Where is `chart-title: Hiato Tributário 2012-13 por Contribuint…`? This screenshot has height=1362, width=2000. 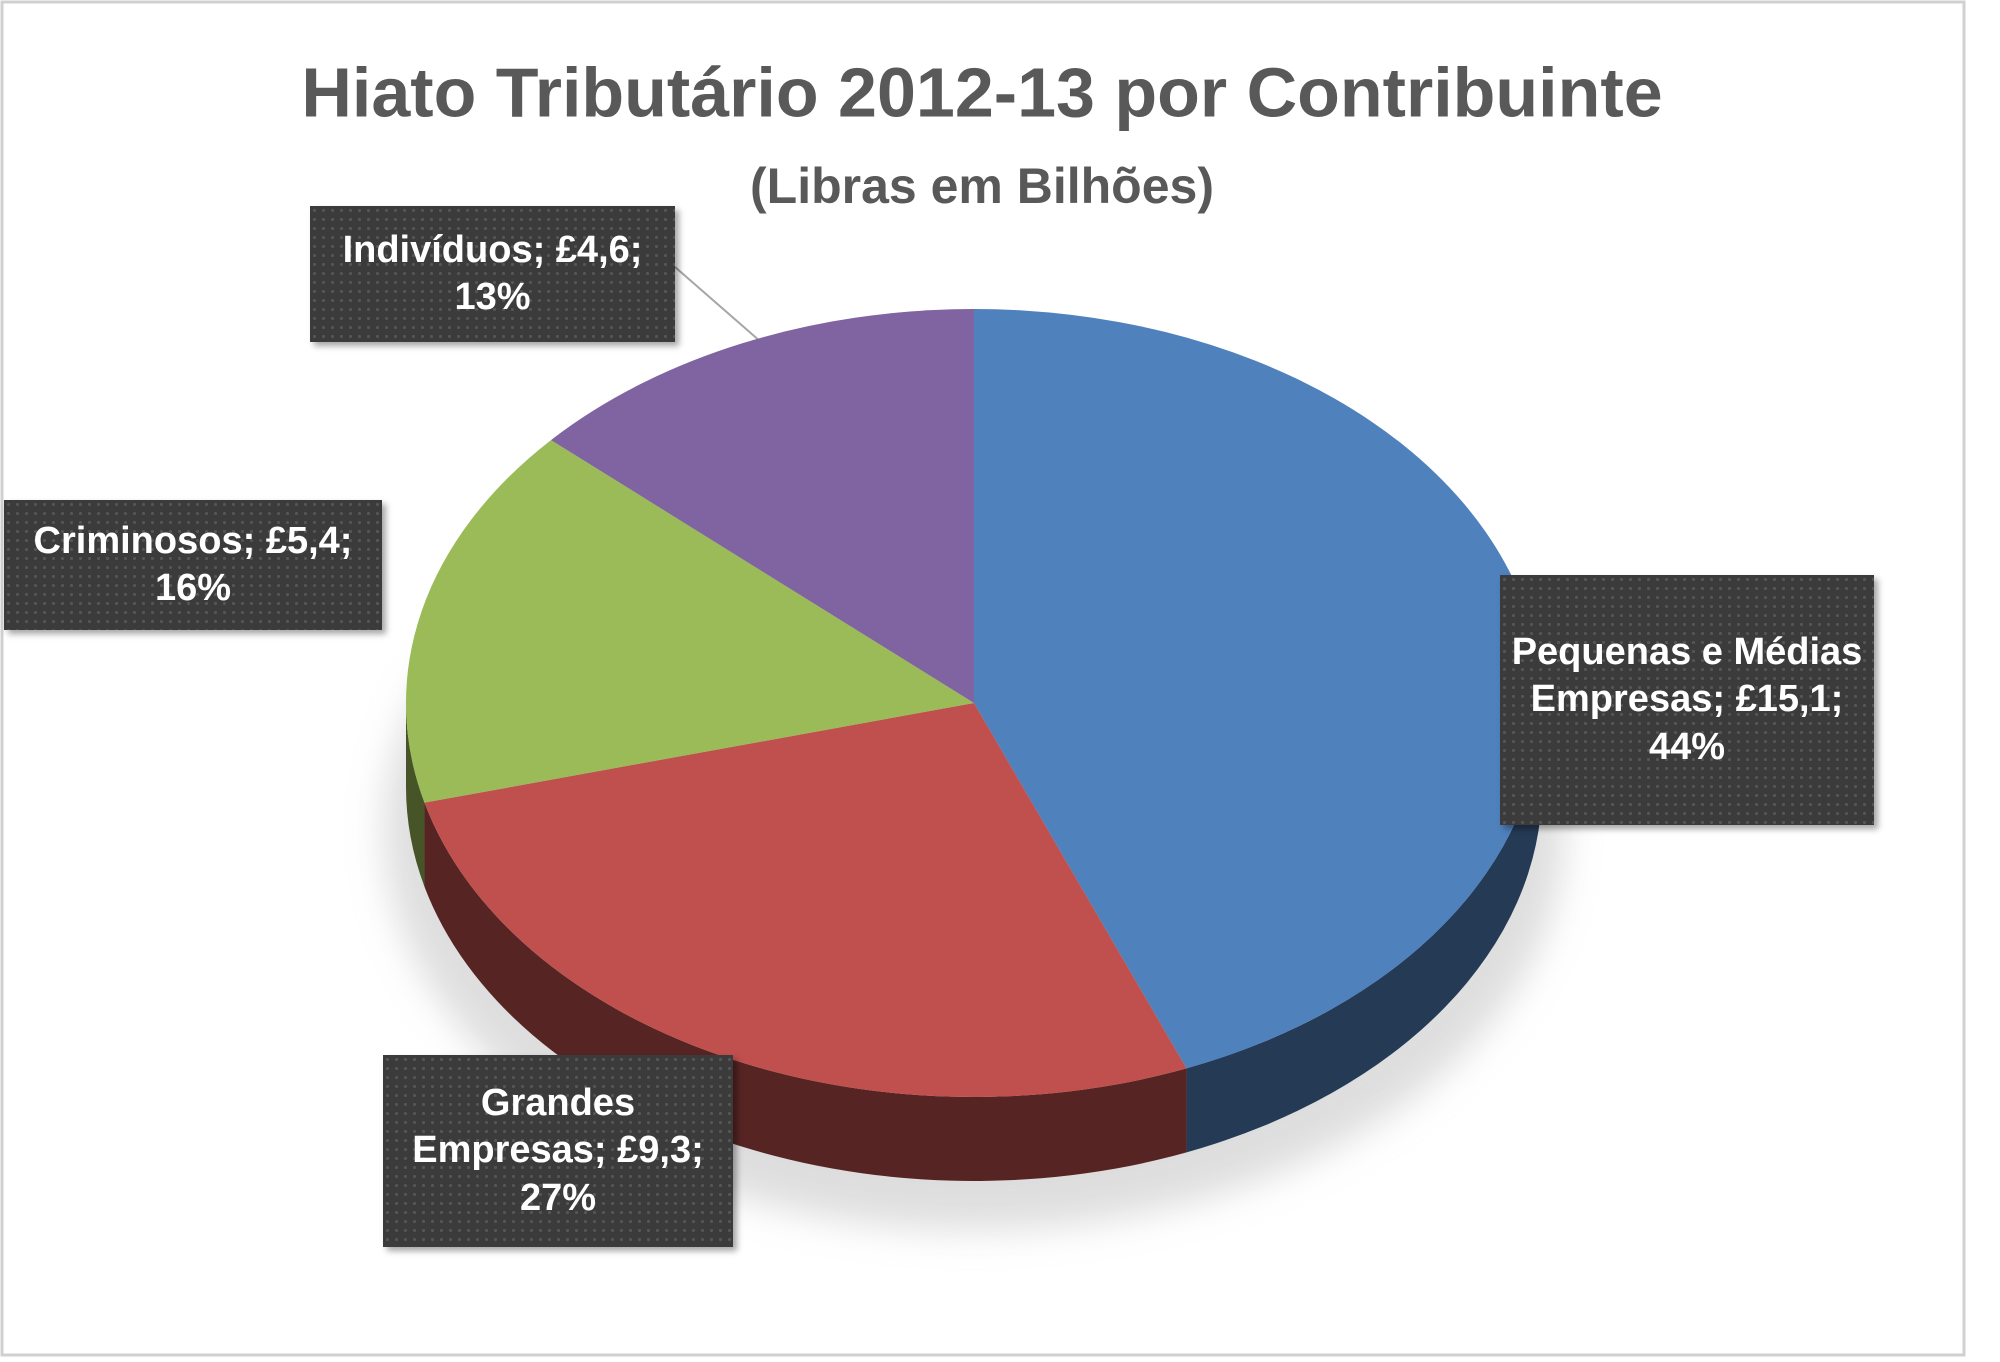
chart-title: Hiato Tributário 2012-13 por Contribuint… is located at coordinates (981, 92).